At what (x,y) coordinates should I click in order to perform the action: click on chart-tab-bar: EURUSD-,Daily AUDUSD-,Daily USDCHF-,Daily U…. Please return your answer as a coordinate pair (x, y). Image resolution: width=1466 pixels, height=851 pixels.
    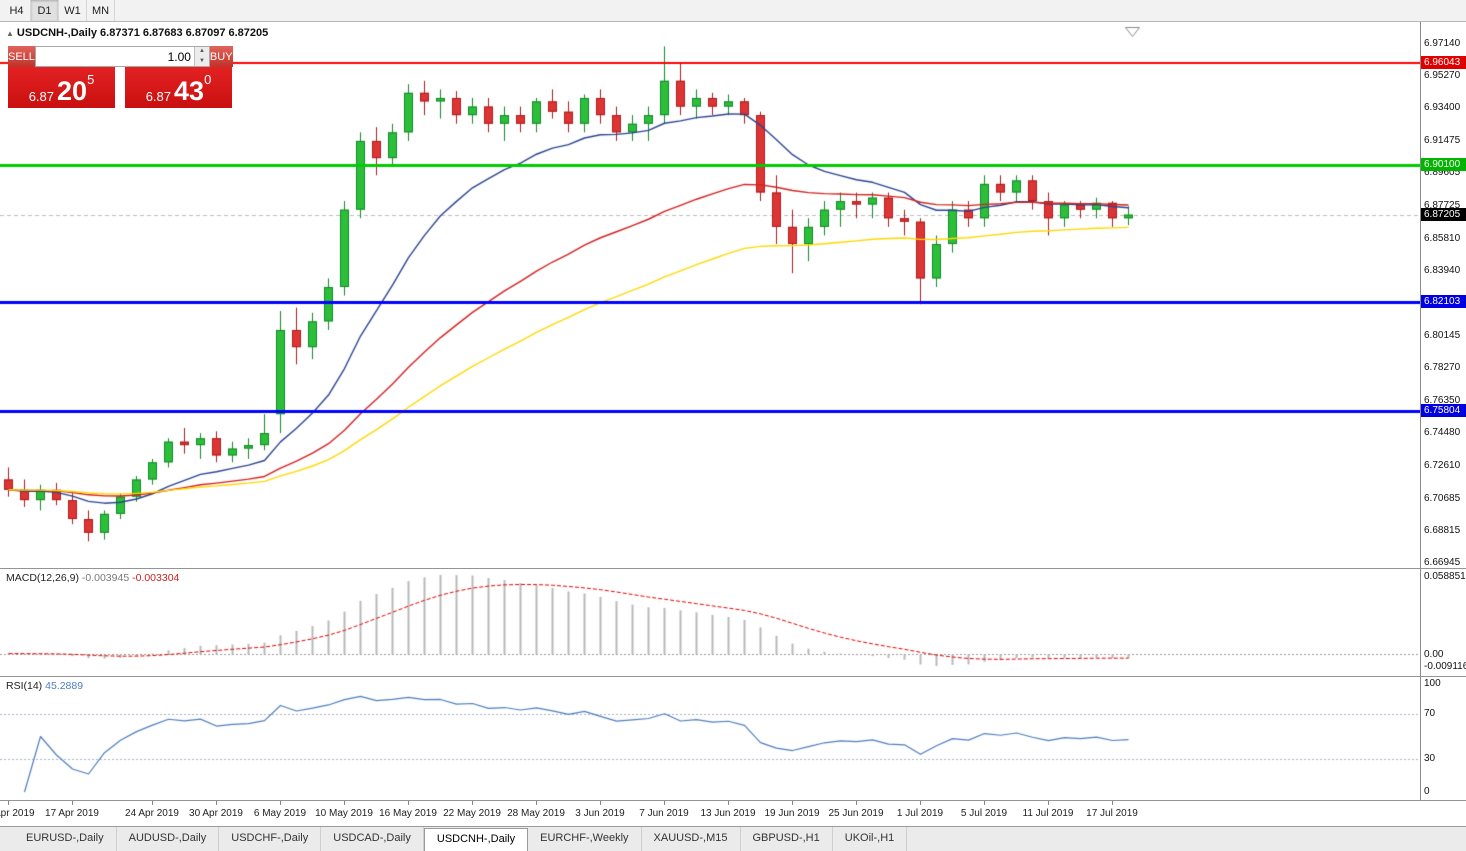
    Looking at the image, I should click on (733, 838).